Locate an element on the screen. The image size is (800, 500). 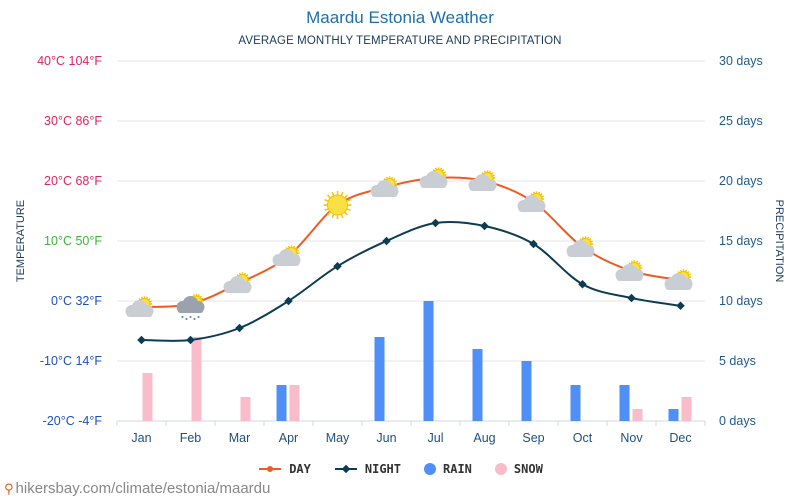
legend-rain: RAIN is located at coordinates (447, 469).